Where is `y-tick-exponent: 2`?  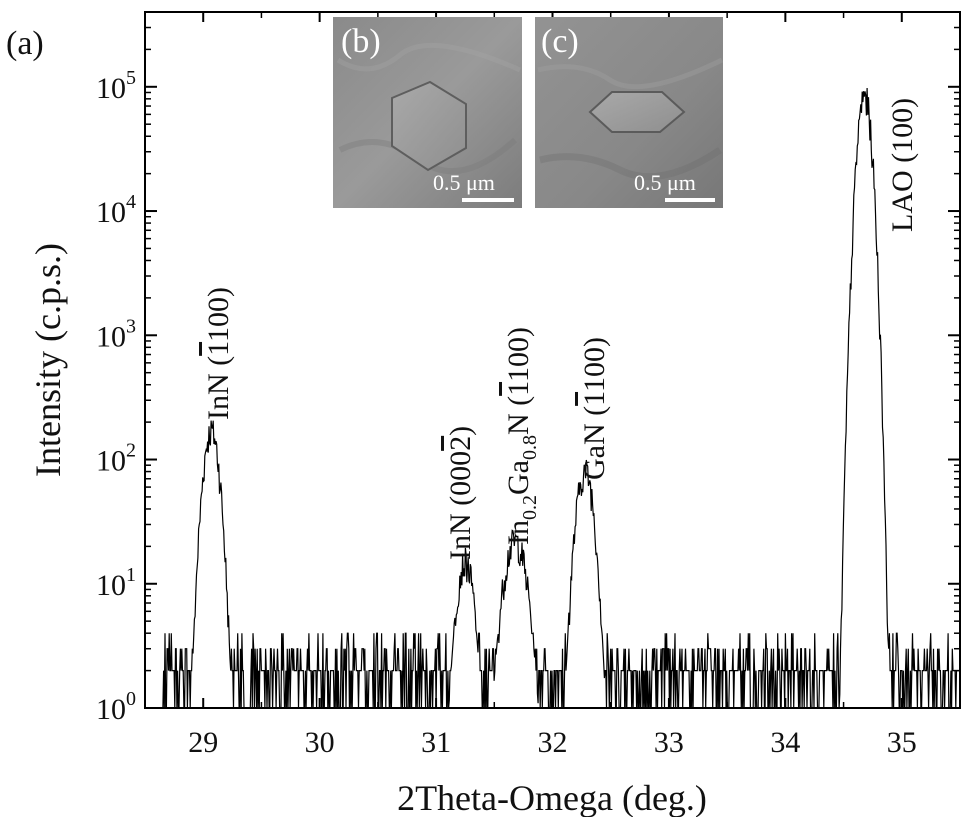 y-tick-exponent: 2 is located at coordinates (131, 451).